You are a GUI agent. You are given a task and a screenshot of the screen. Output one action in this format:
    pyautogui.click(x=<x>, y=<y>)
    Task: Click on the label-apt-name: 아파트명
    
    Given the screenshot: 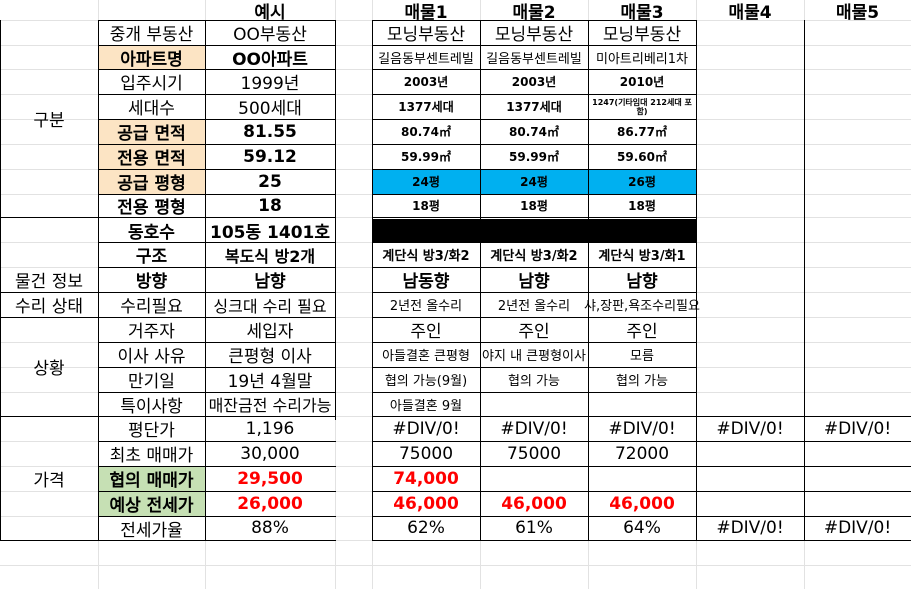 What is the action you would take?
    pyautogui.click(x=151, y=59)
    